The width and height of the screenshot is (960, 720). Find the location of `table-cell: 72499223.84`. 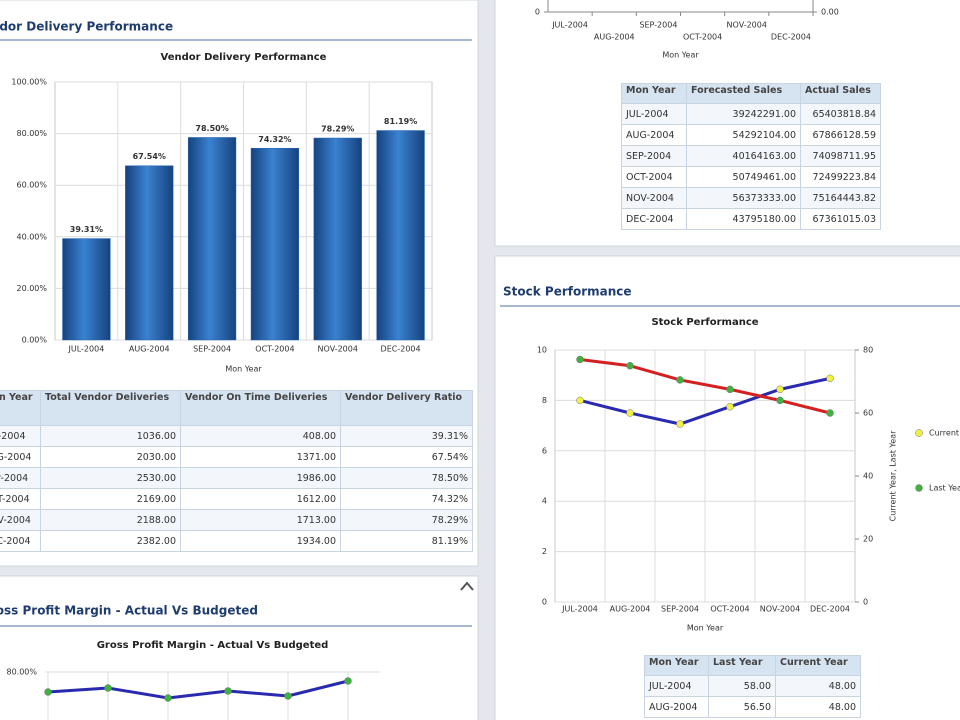

table-cell: 72499223.84 is located at coordinates (840, 177).